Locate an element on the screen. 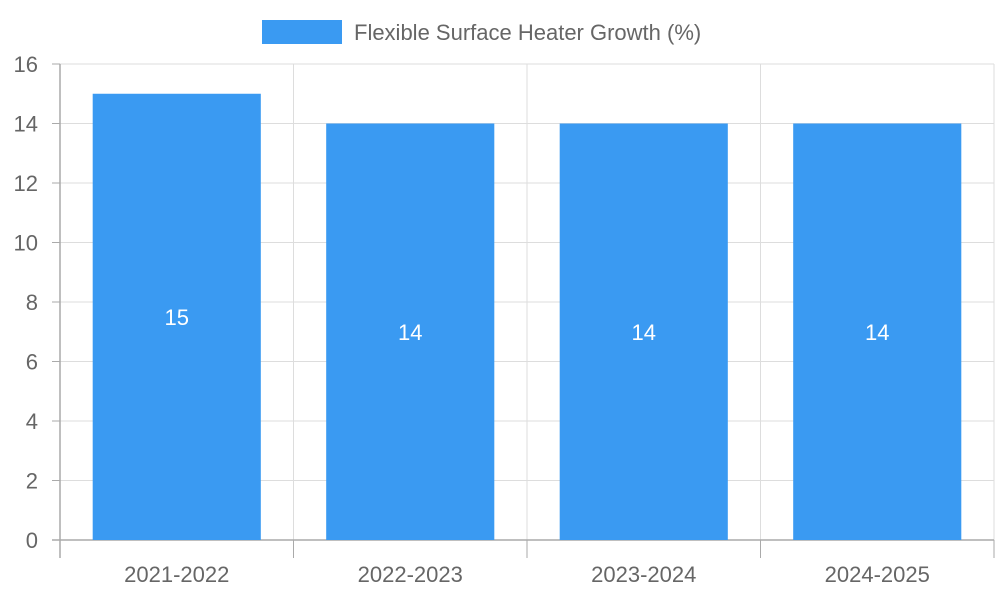 Image resolution: width=1000 pixels, height=600 pixels. bar-data-label: 15 is located at coordinates (177, 317).